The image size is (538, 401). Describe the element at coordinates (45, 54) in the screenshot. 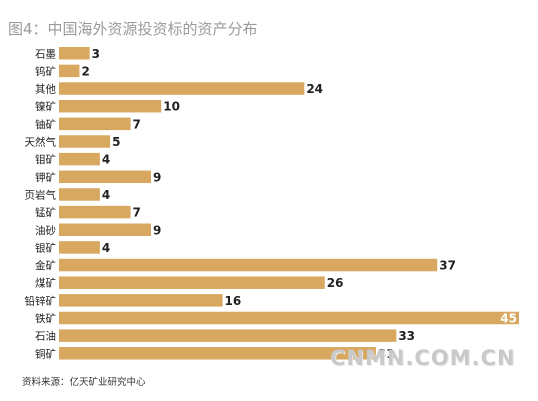

I see `category-label: 石墨` at that location.